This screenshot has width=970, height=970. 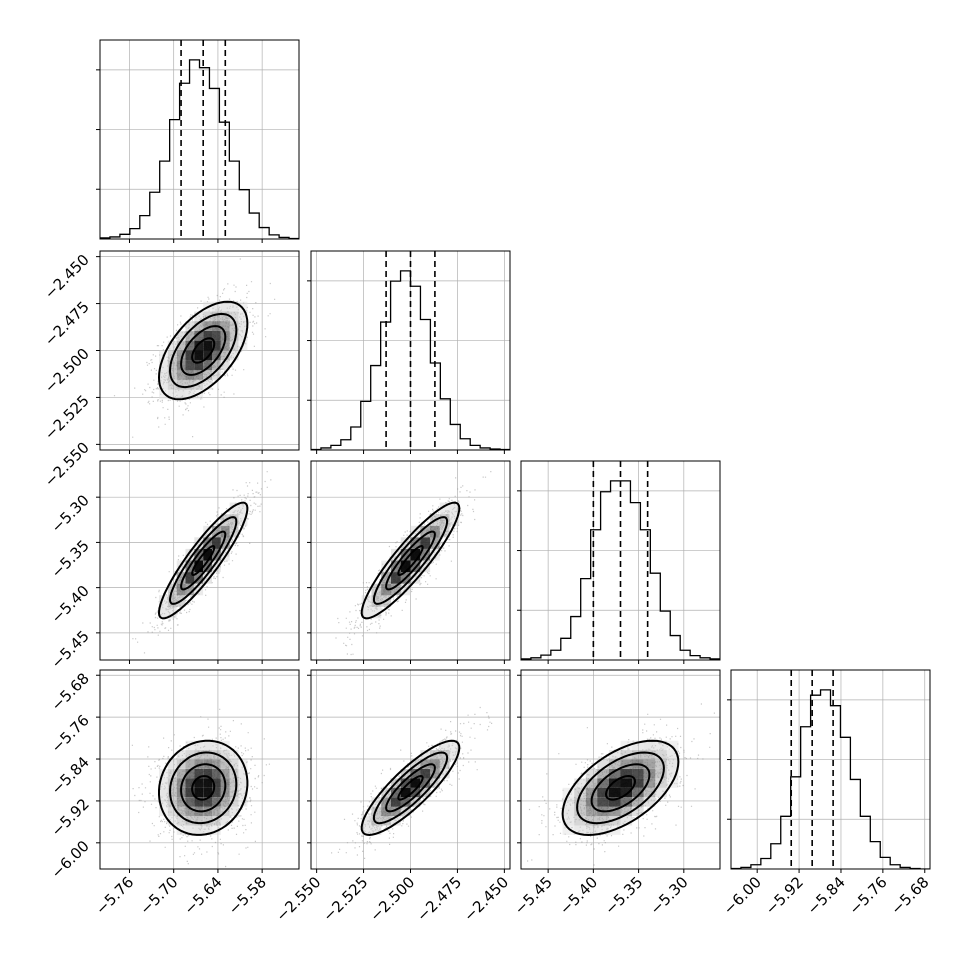 I want to click on x-tick-label-1-2: −2.500, so click(x=392, y=899).